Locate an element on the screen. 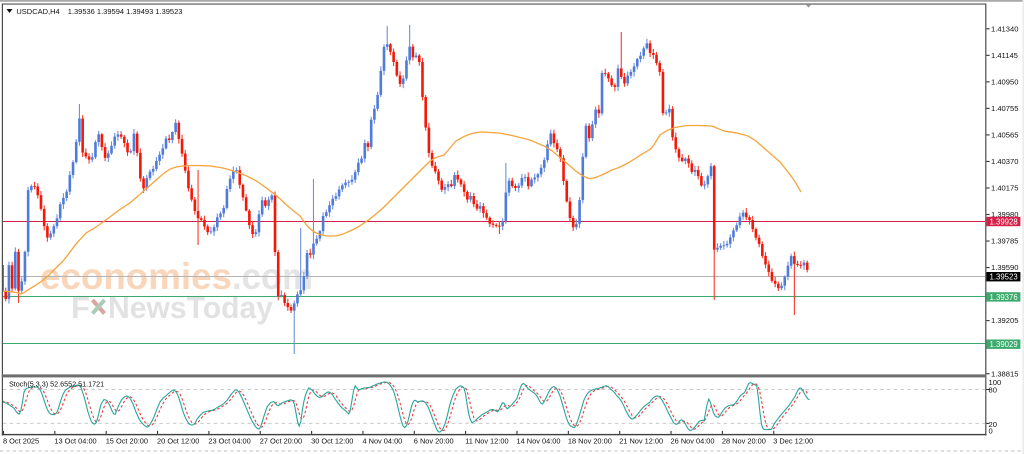 The image size is (1024, 454). svg-text: 1.39785 is located at coordinates (1004, 241).